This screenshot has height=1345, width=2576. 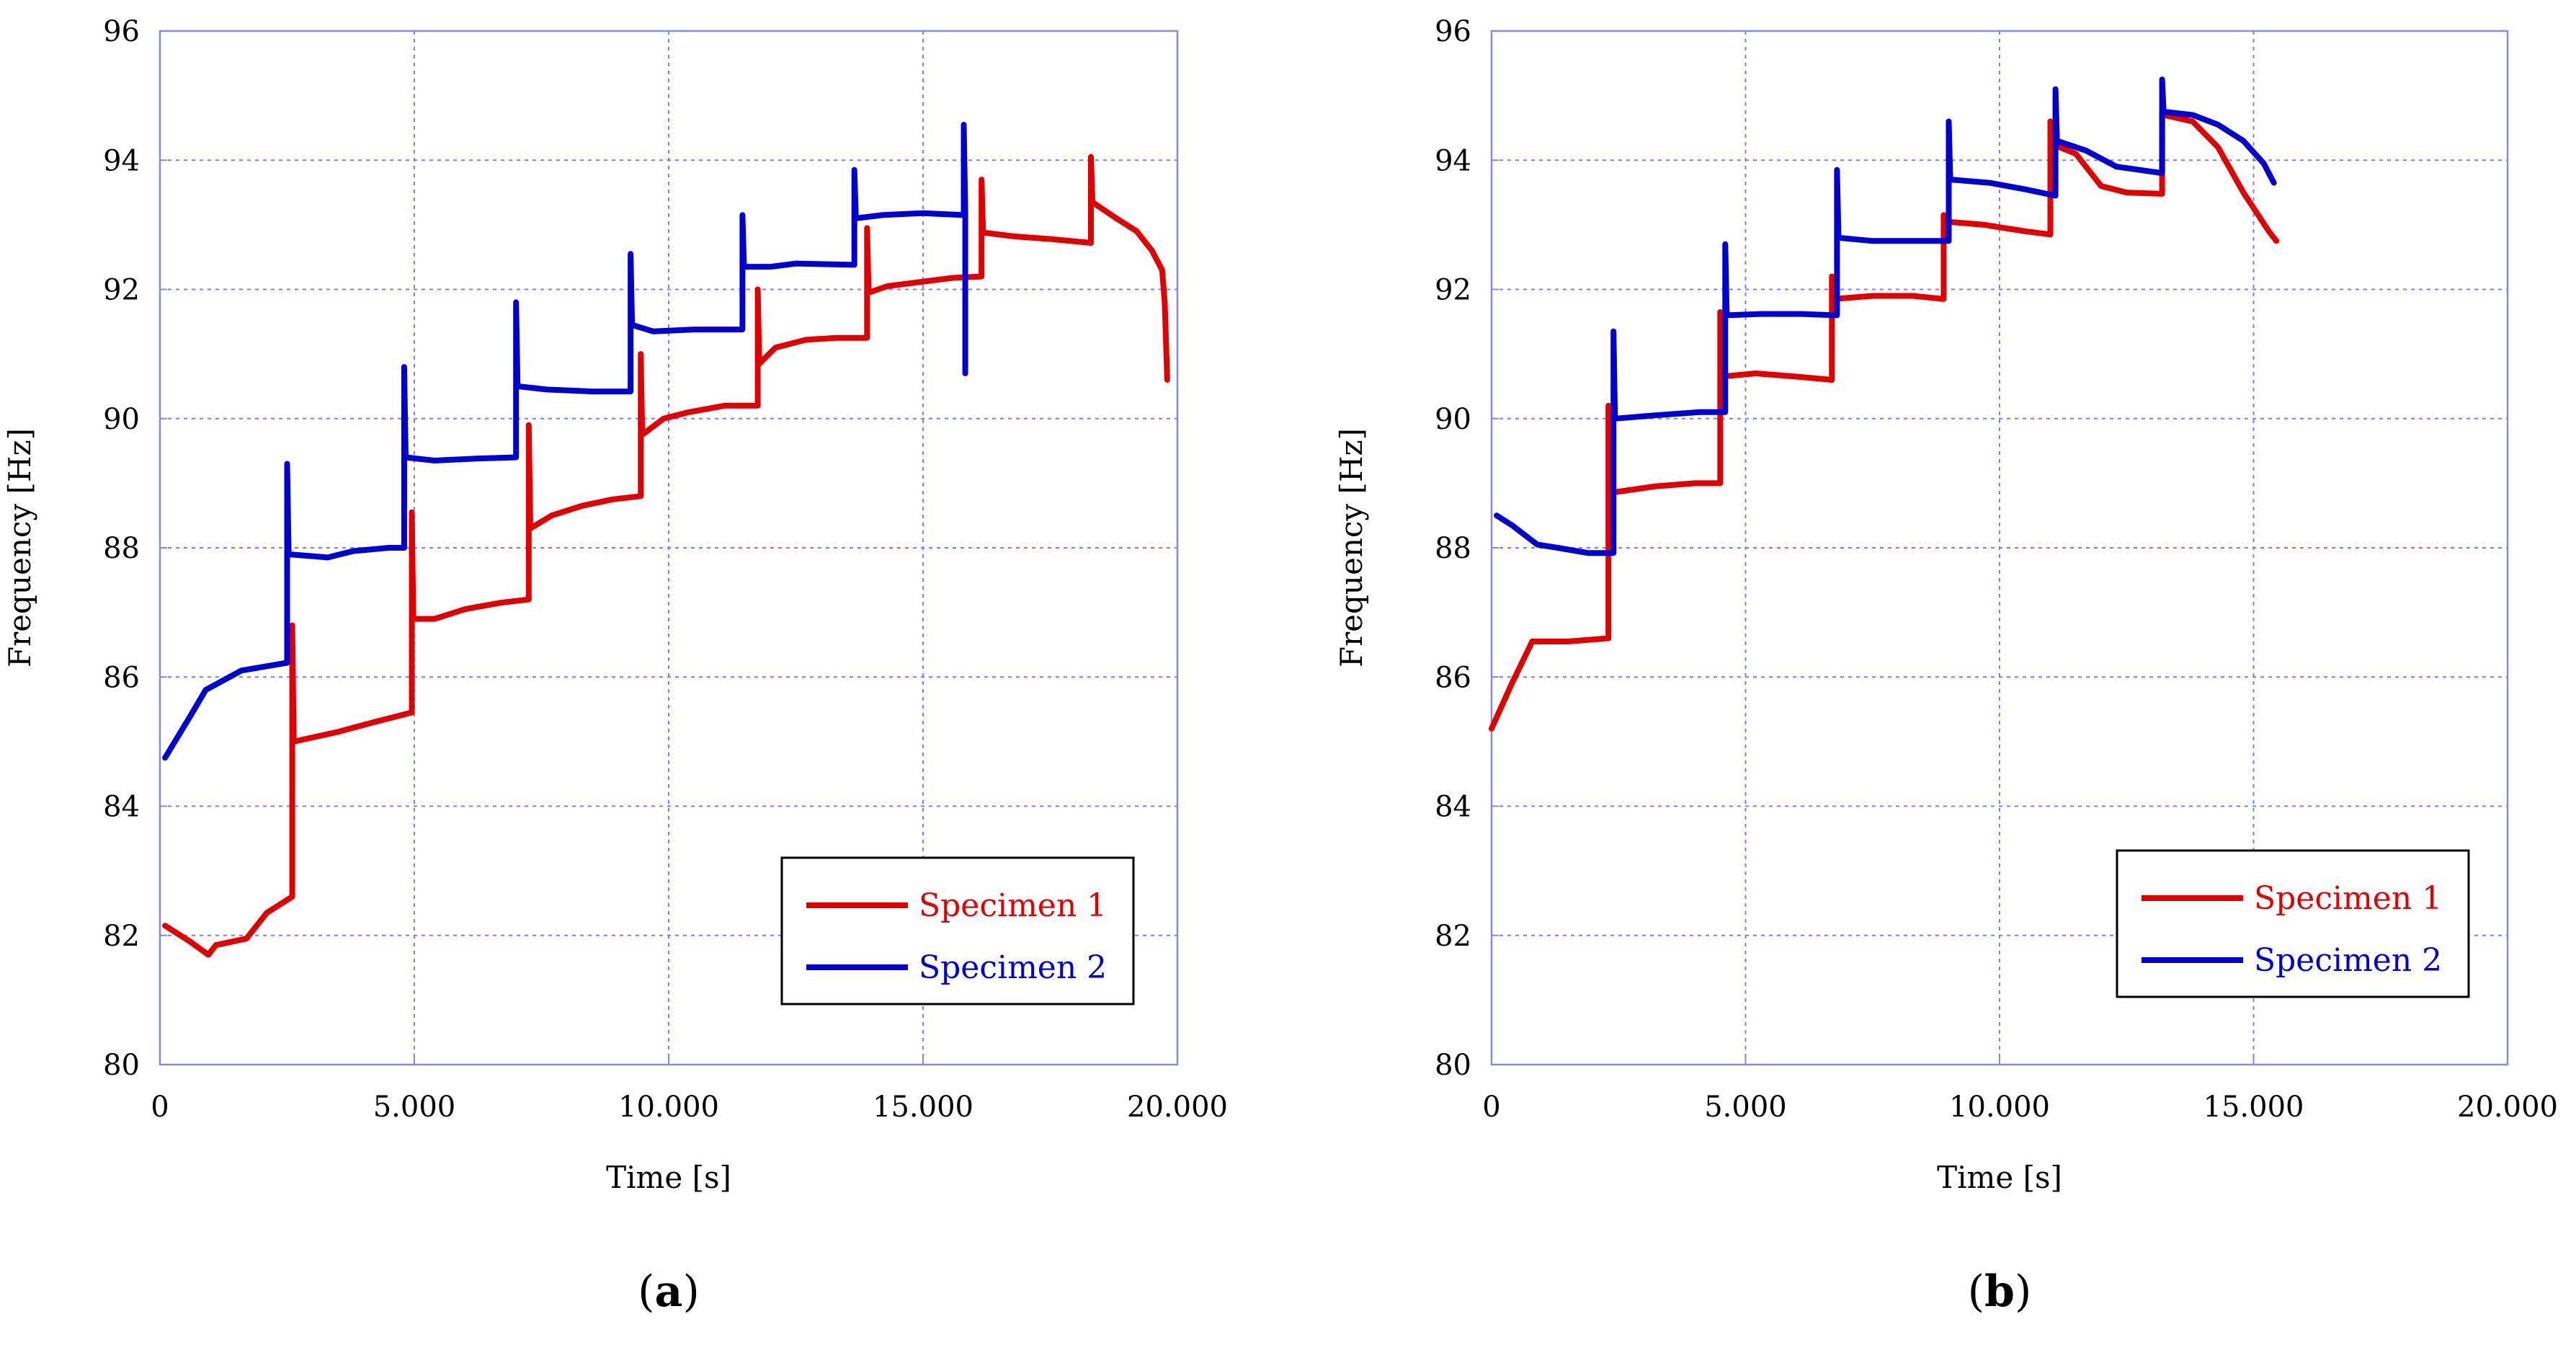 I want to click on panel-caption-letter: a, so click(x=669, y=1291).